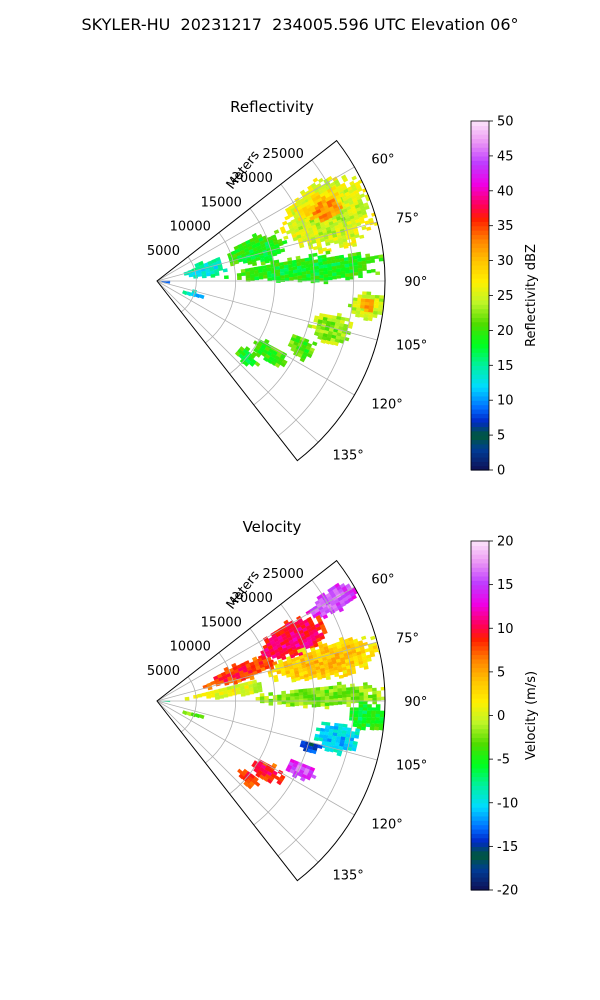 The image size is (600, 1000). Describe the element at coordinates (386, 405) in the screenshot. I see `azimuth-tick-label: 120°` at that location.